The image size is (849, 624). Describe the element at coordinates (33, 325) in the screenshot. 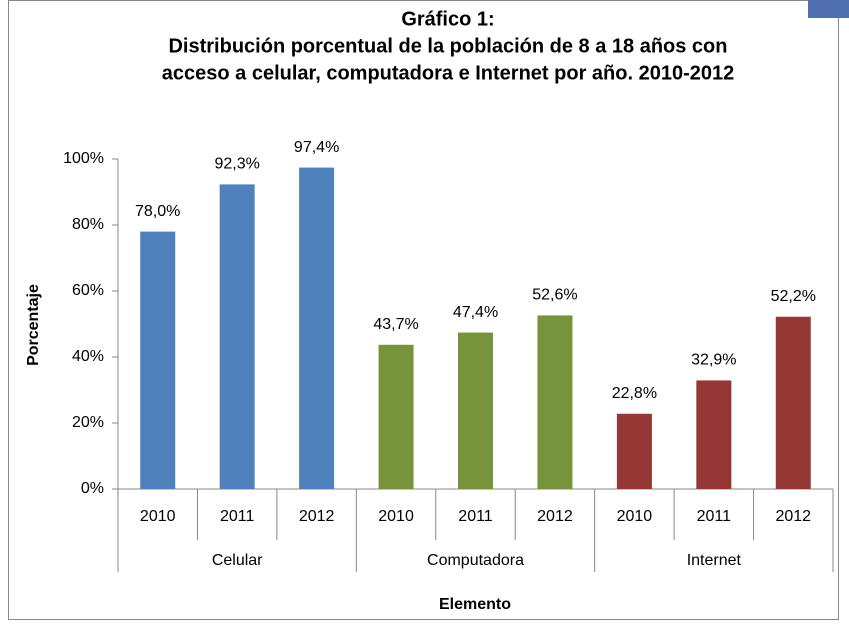

I see `y-axis-title: Porcentaje` at that location.